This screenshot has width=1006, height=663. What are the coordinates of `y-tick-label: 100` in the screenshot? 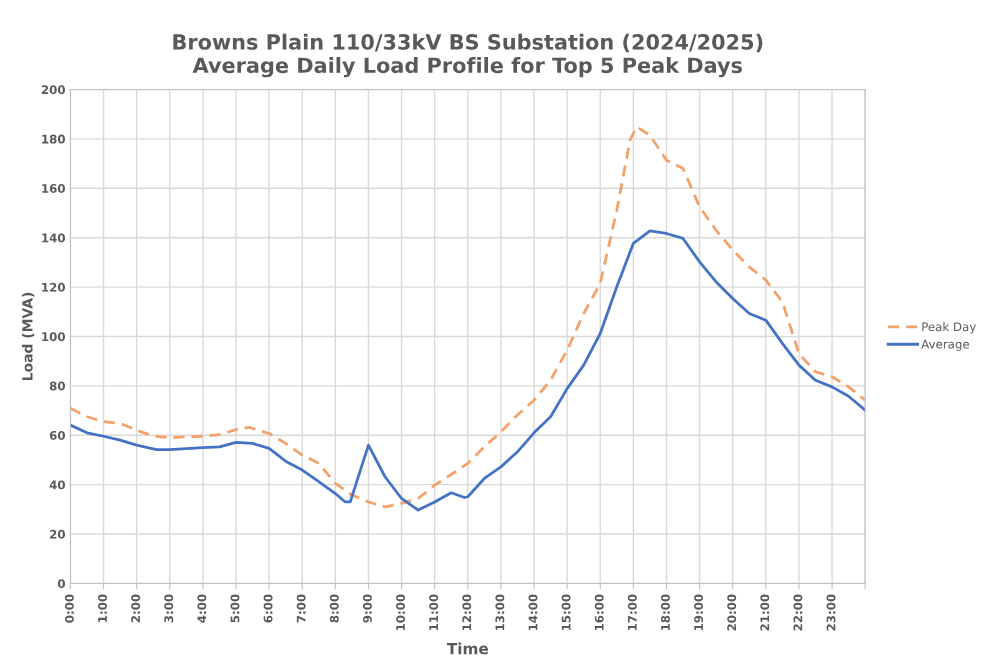 It's located at (53, 337).